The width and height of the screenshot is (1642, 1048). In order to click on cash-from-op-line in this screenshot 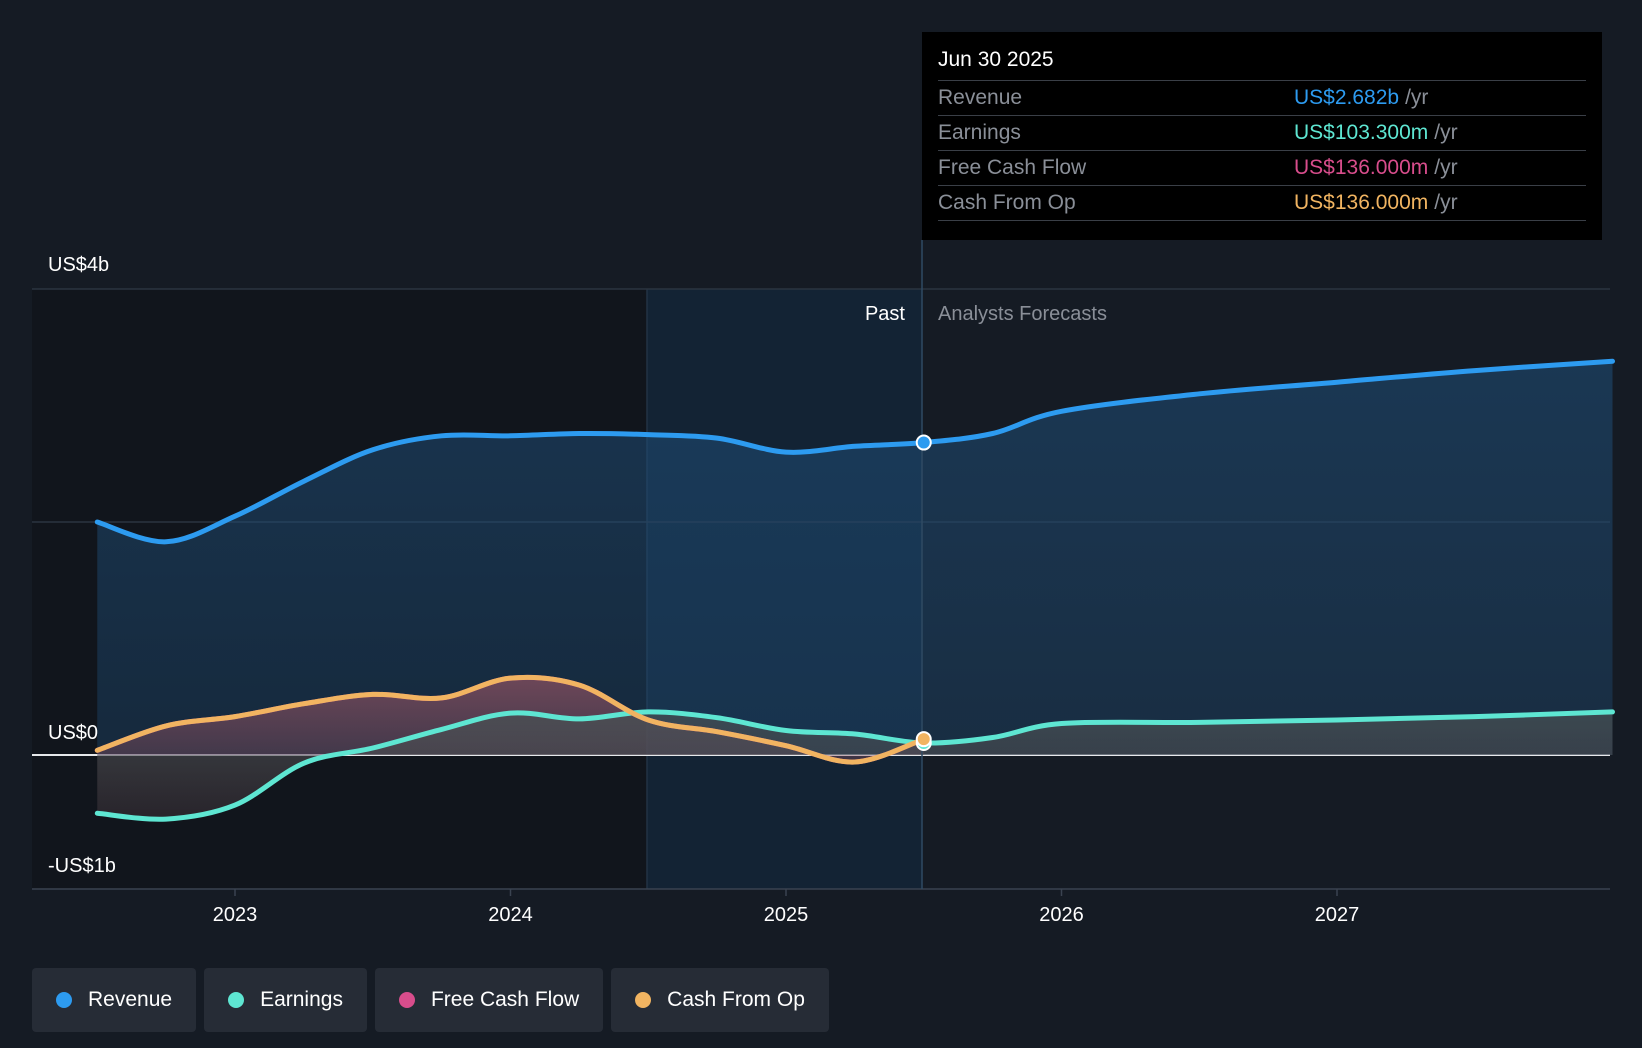, I will do `click(510, 719)`.